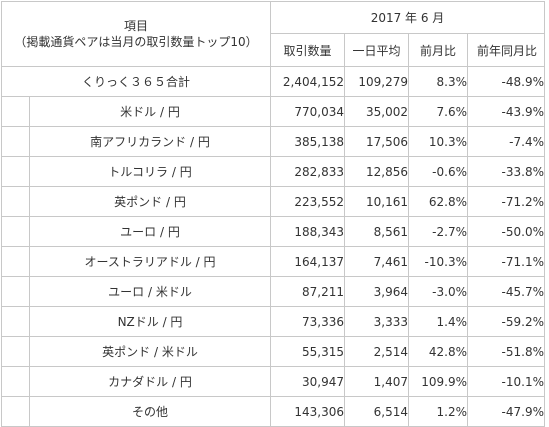  I want to click on pair-daily-average: 1,407, so click(376, 381).